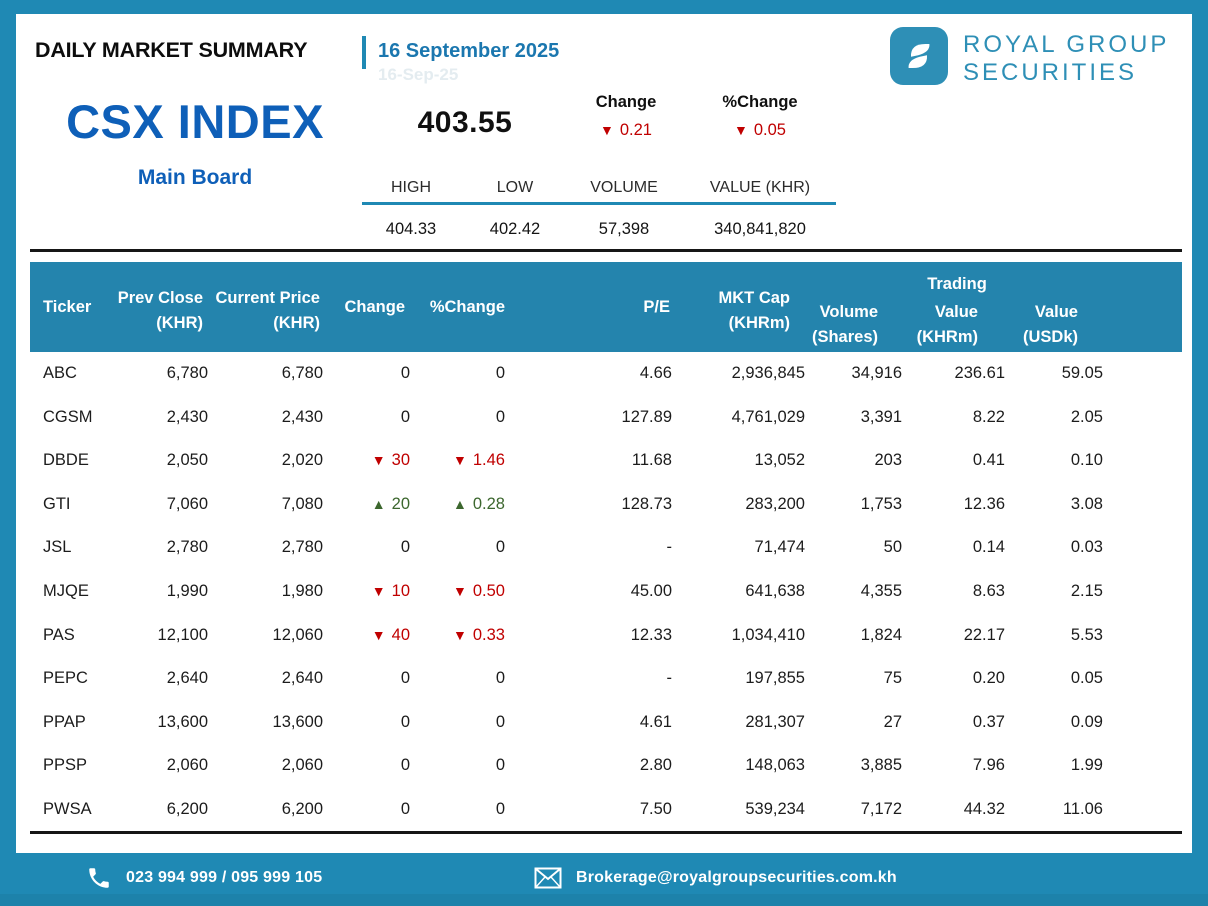 This screenshot has width=1208, height=906. What do you see at coordinates (956, 312) in the screenshot?
I see `col-header-value-khrm-line1: Value` at bounding box center [956, 312].